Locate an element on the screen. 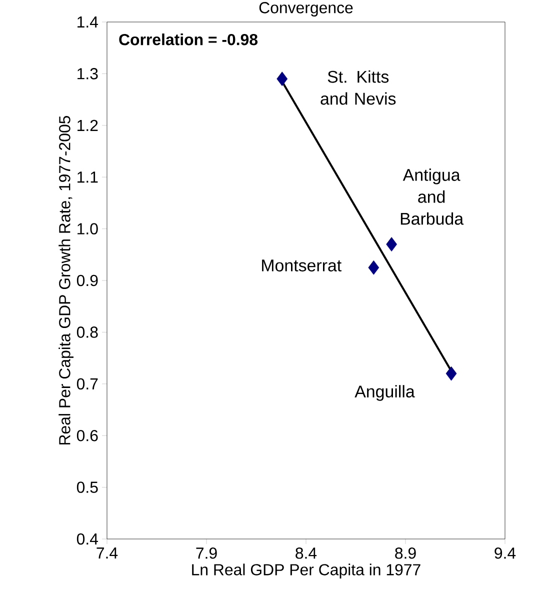  chart-title: Convergence is located at coordinates (306, 9).